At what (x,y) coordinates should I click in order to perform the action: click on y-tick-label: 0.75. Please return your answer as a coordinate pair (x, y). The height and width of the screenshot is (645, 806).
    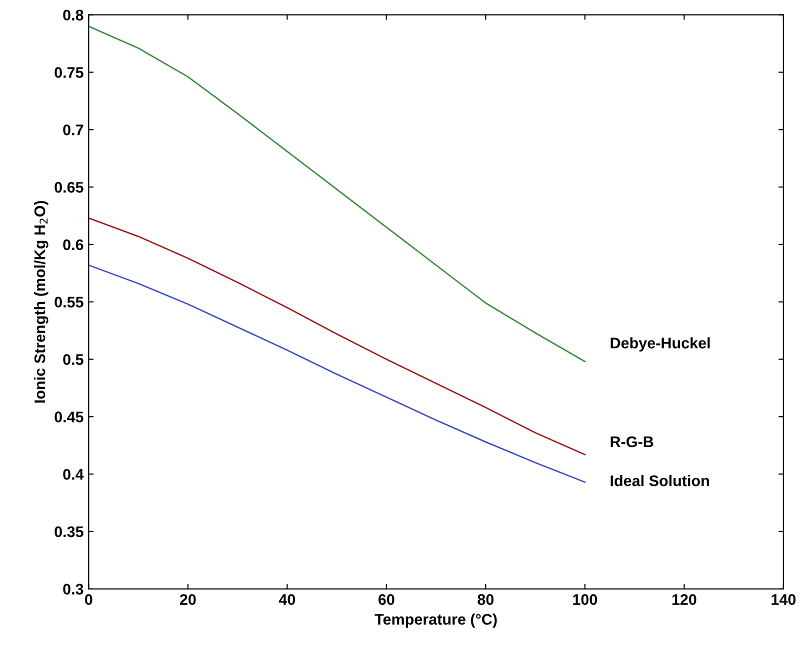
    Looking at the image, I should click on (69, 72).